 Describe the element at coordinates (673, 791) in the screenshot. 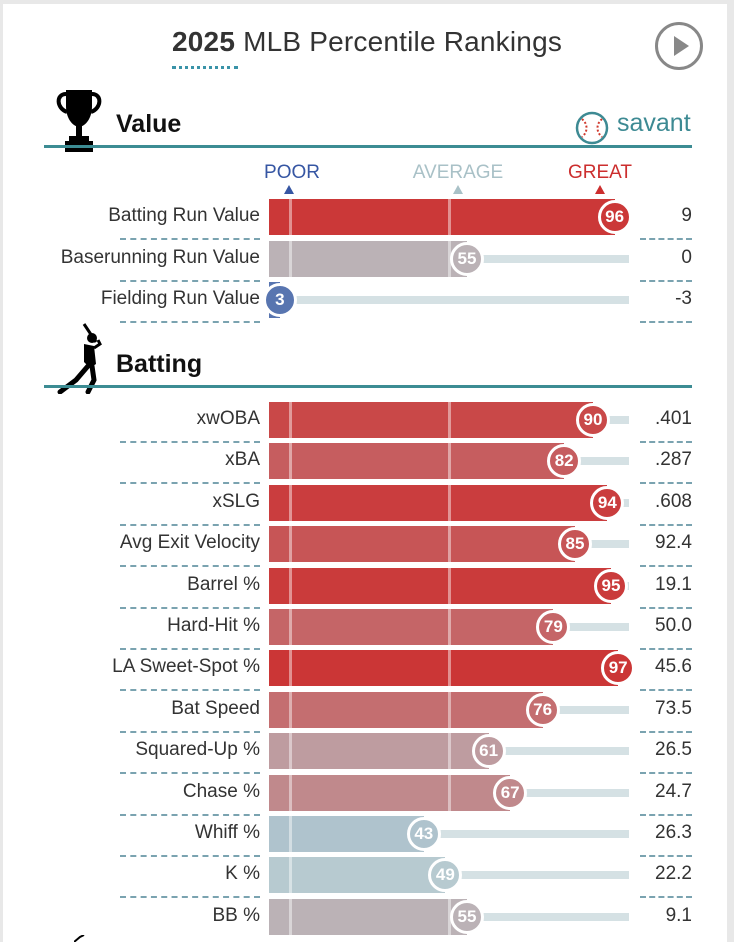

I see `stat-value-chase: 24.7` at that location.